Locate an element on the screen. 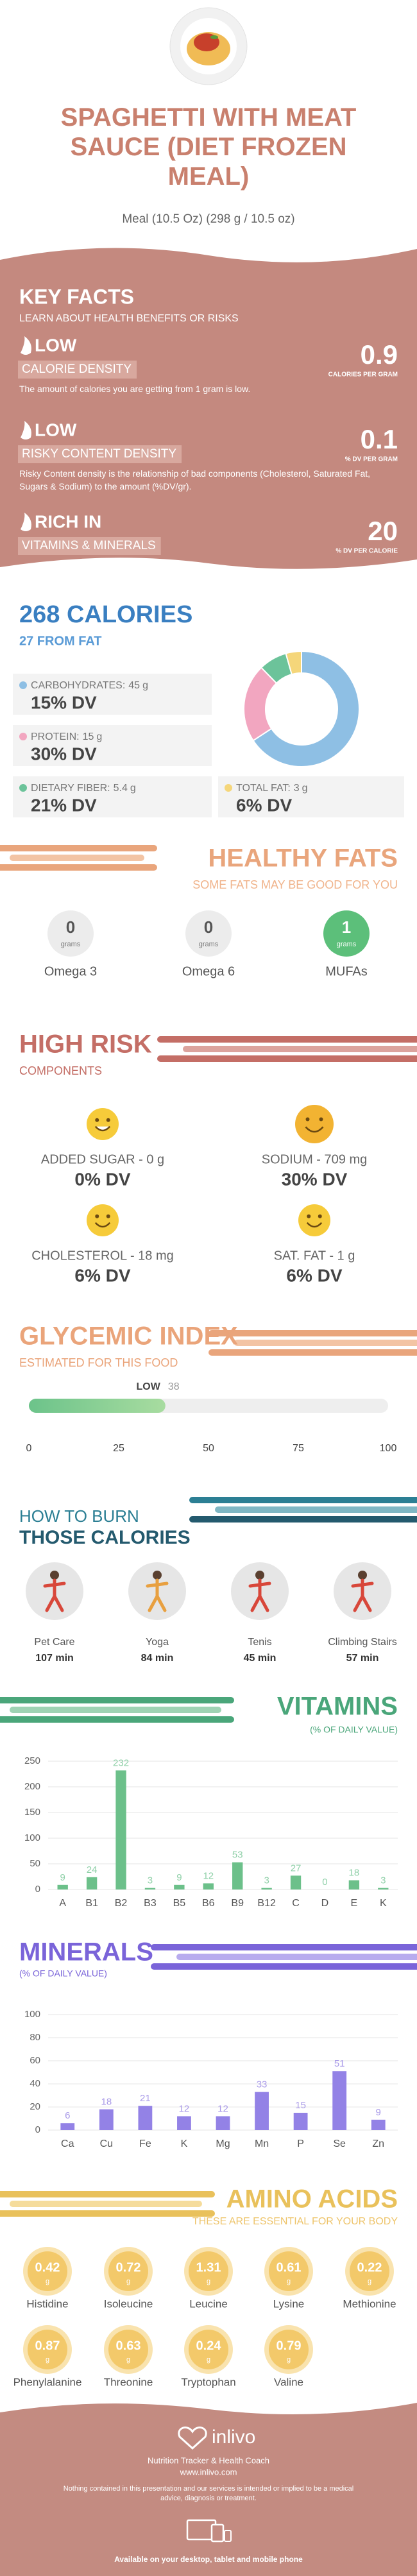  x-tick-label: P is located at coordinates (300, 2143).